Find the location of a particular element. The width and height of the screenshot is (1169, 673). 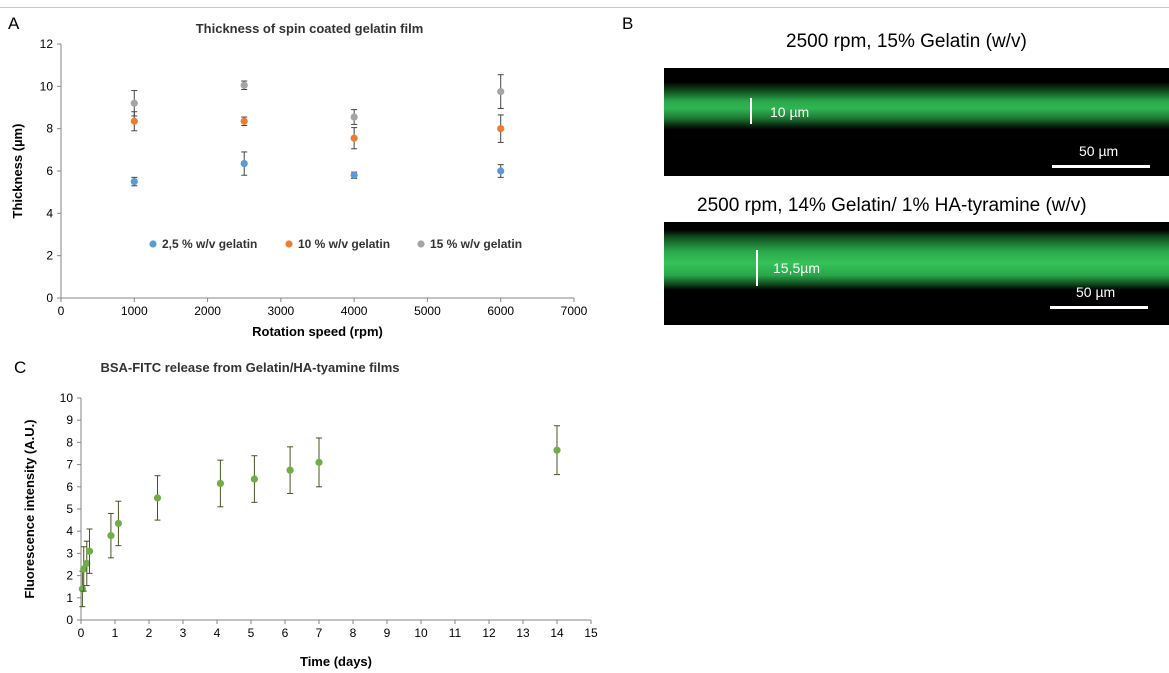

y-axis-label: Fluorescence intensity (A.U.) is located at coordinates (29, 508).